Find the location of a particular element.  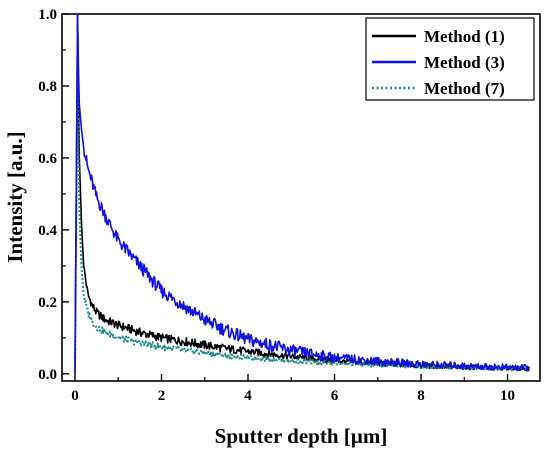

y-tick-label: 1.0 is located at coordinates (47, 15).